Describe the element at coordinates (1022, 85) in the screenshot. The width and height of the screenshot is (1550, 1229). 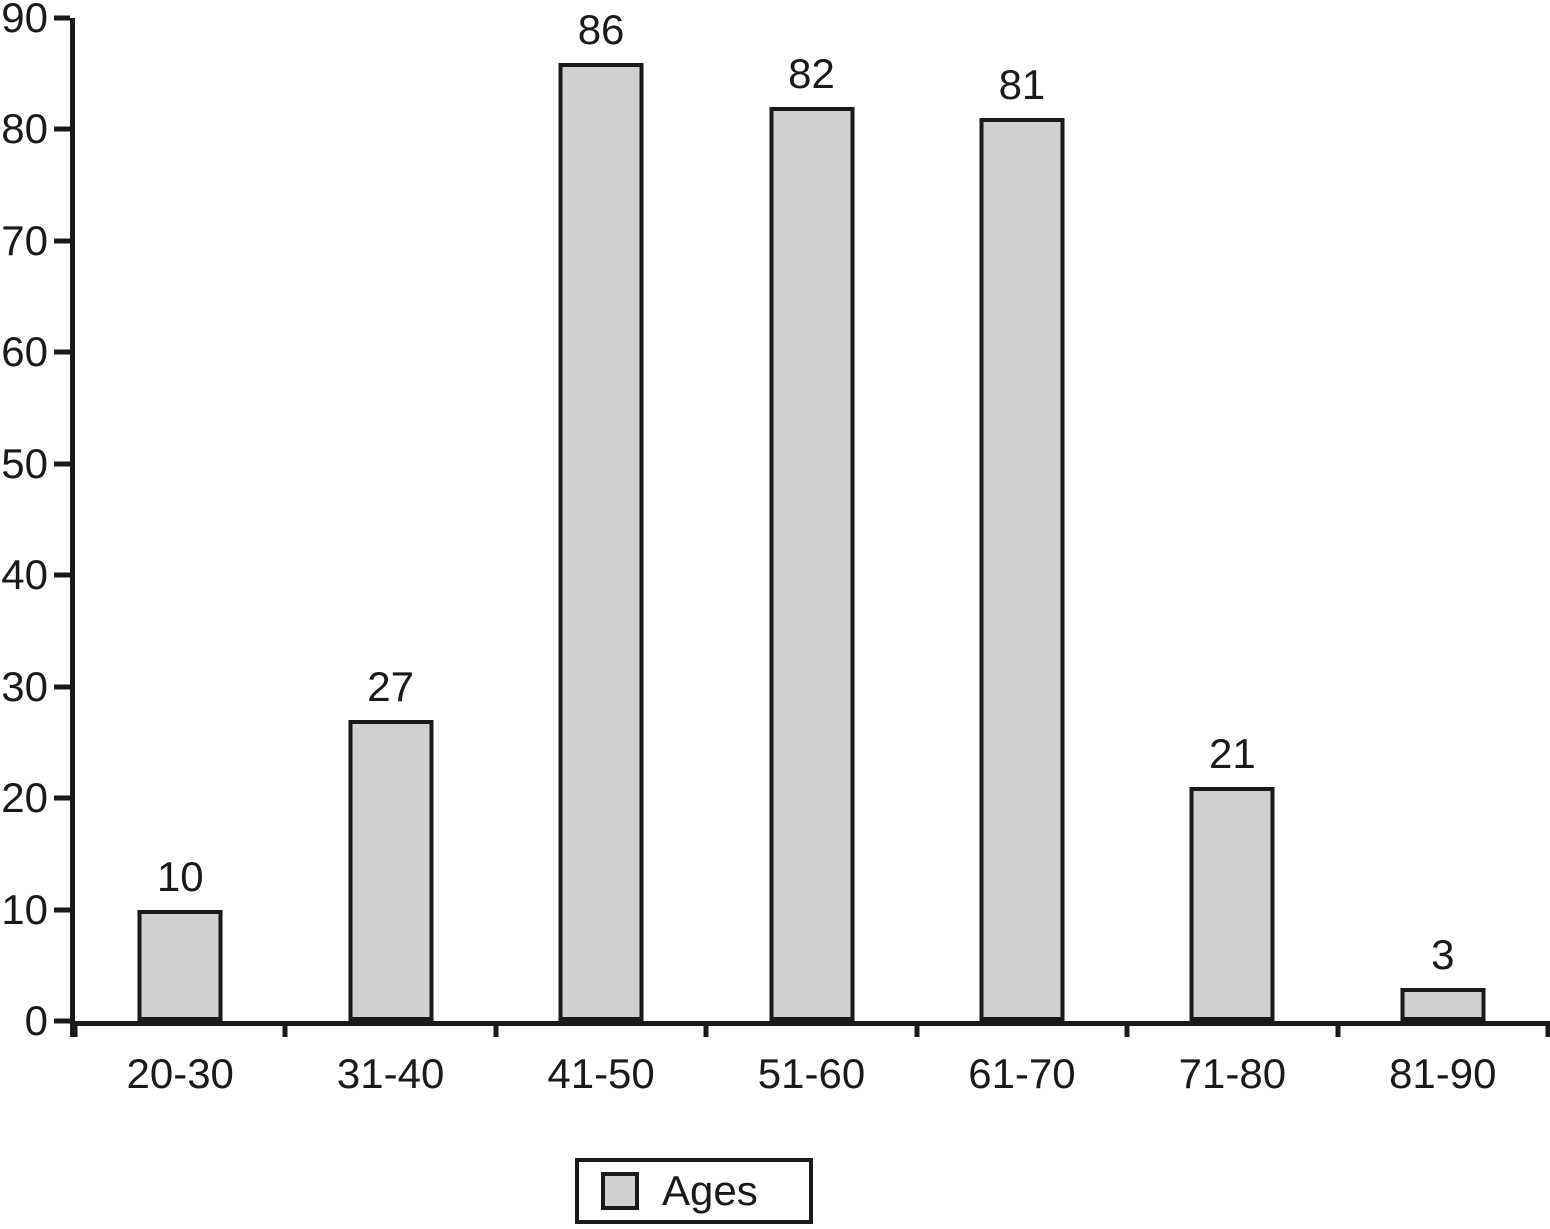
I see `bar-value-label: 81` at that location.